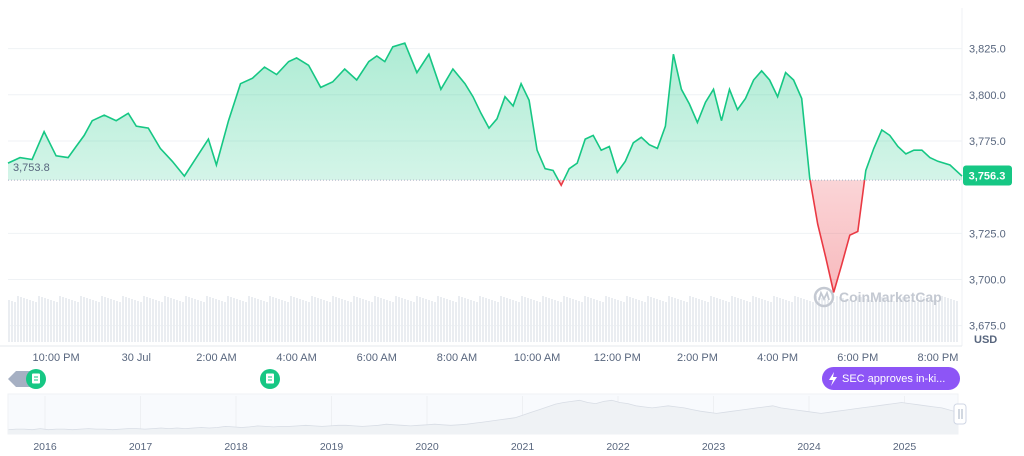 This screenshot has height=456, width=1024. I want to click on x-tick-label: 6:00 AM, so click(377, 358).